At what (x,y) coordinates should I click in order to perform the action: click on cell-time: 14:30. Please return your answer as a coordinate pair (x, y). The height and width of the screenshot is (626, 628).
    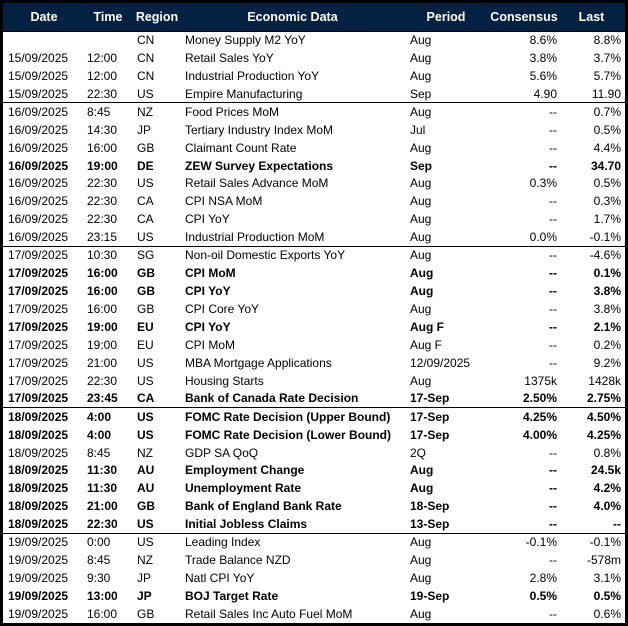
    Looking at the image, I should click on (102, 129).